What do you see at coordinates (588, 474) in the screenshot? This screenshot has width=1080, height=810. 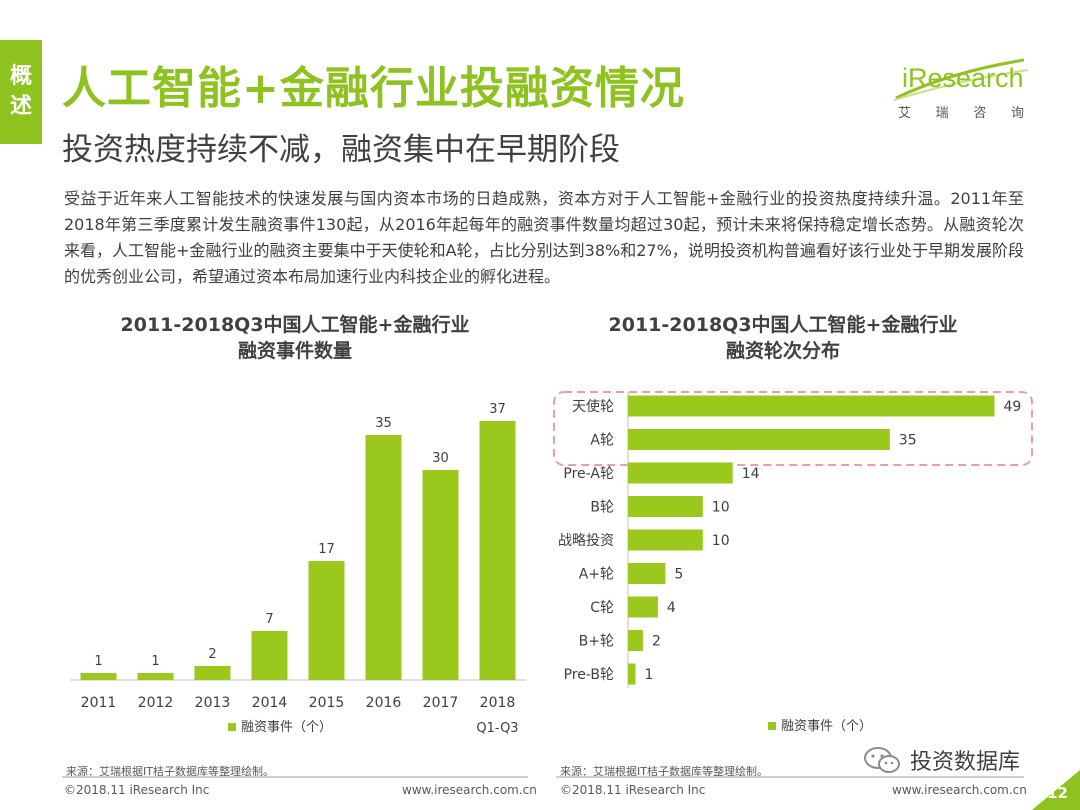 I see `chart2-category-label: Pre-A轮` at bounding box center [588, 474].